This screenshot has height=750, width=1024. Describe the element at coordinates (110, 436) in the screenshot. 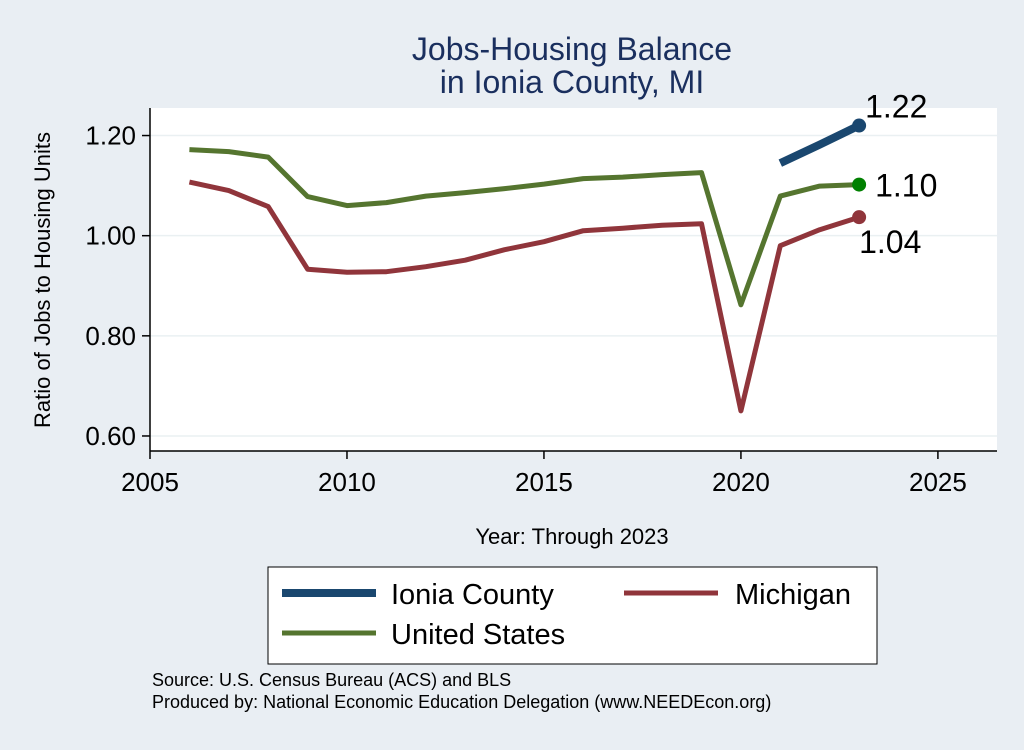

I see `y-tick-label: 0.60` at that location.